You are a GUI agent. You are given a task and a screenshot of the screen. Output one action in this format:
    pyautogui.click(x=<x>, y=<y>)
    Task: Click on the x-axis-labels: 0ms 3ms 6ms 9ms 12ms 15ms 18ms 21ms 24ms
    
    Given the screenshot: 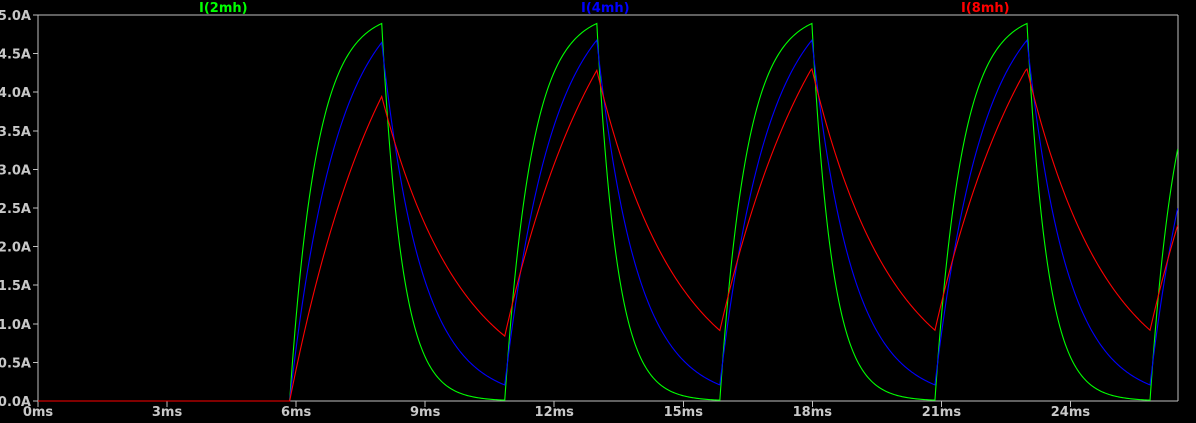 What is the action you would take?
    pyautogui.click(x=557, y=412)
    